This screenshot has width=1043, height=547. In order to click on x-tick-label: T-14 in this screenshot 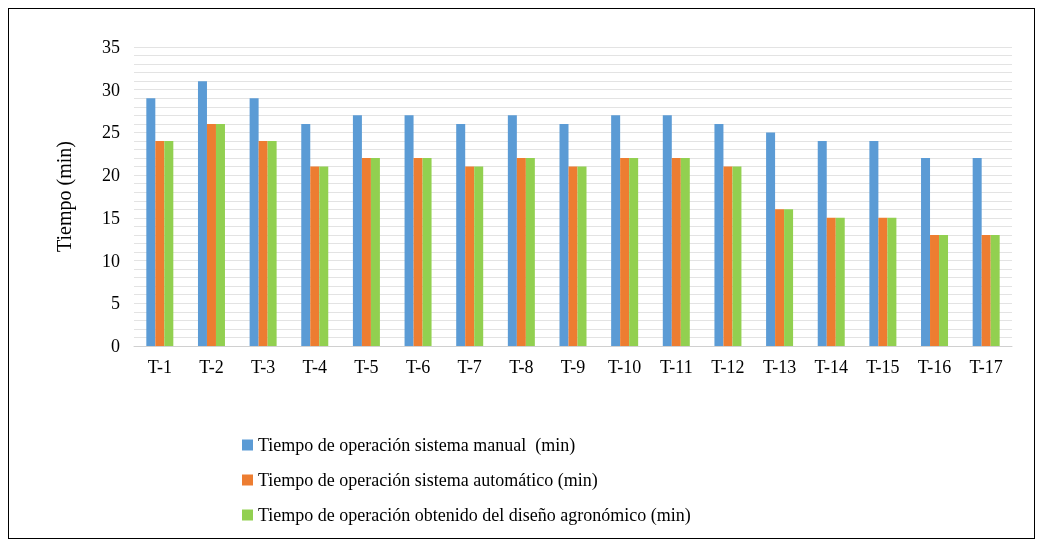, I will do `click(831, 367)`.